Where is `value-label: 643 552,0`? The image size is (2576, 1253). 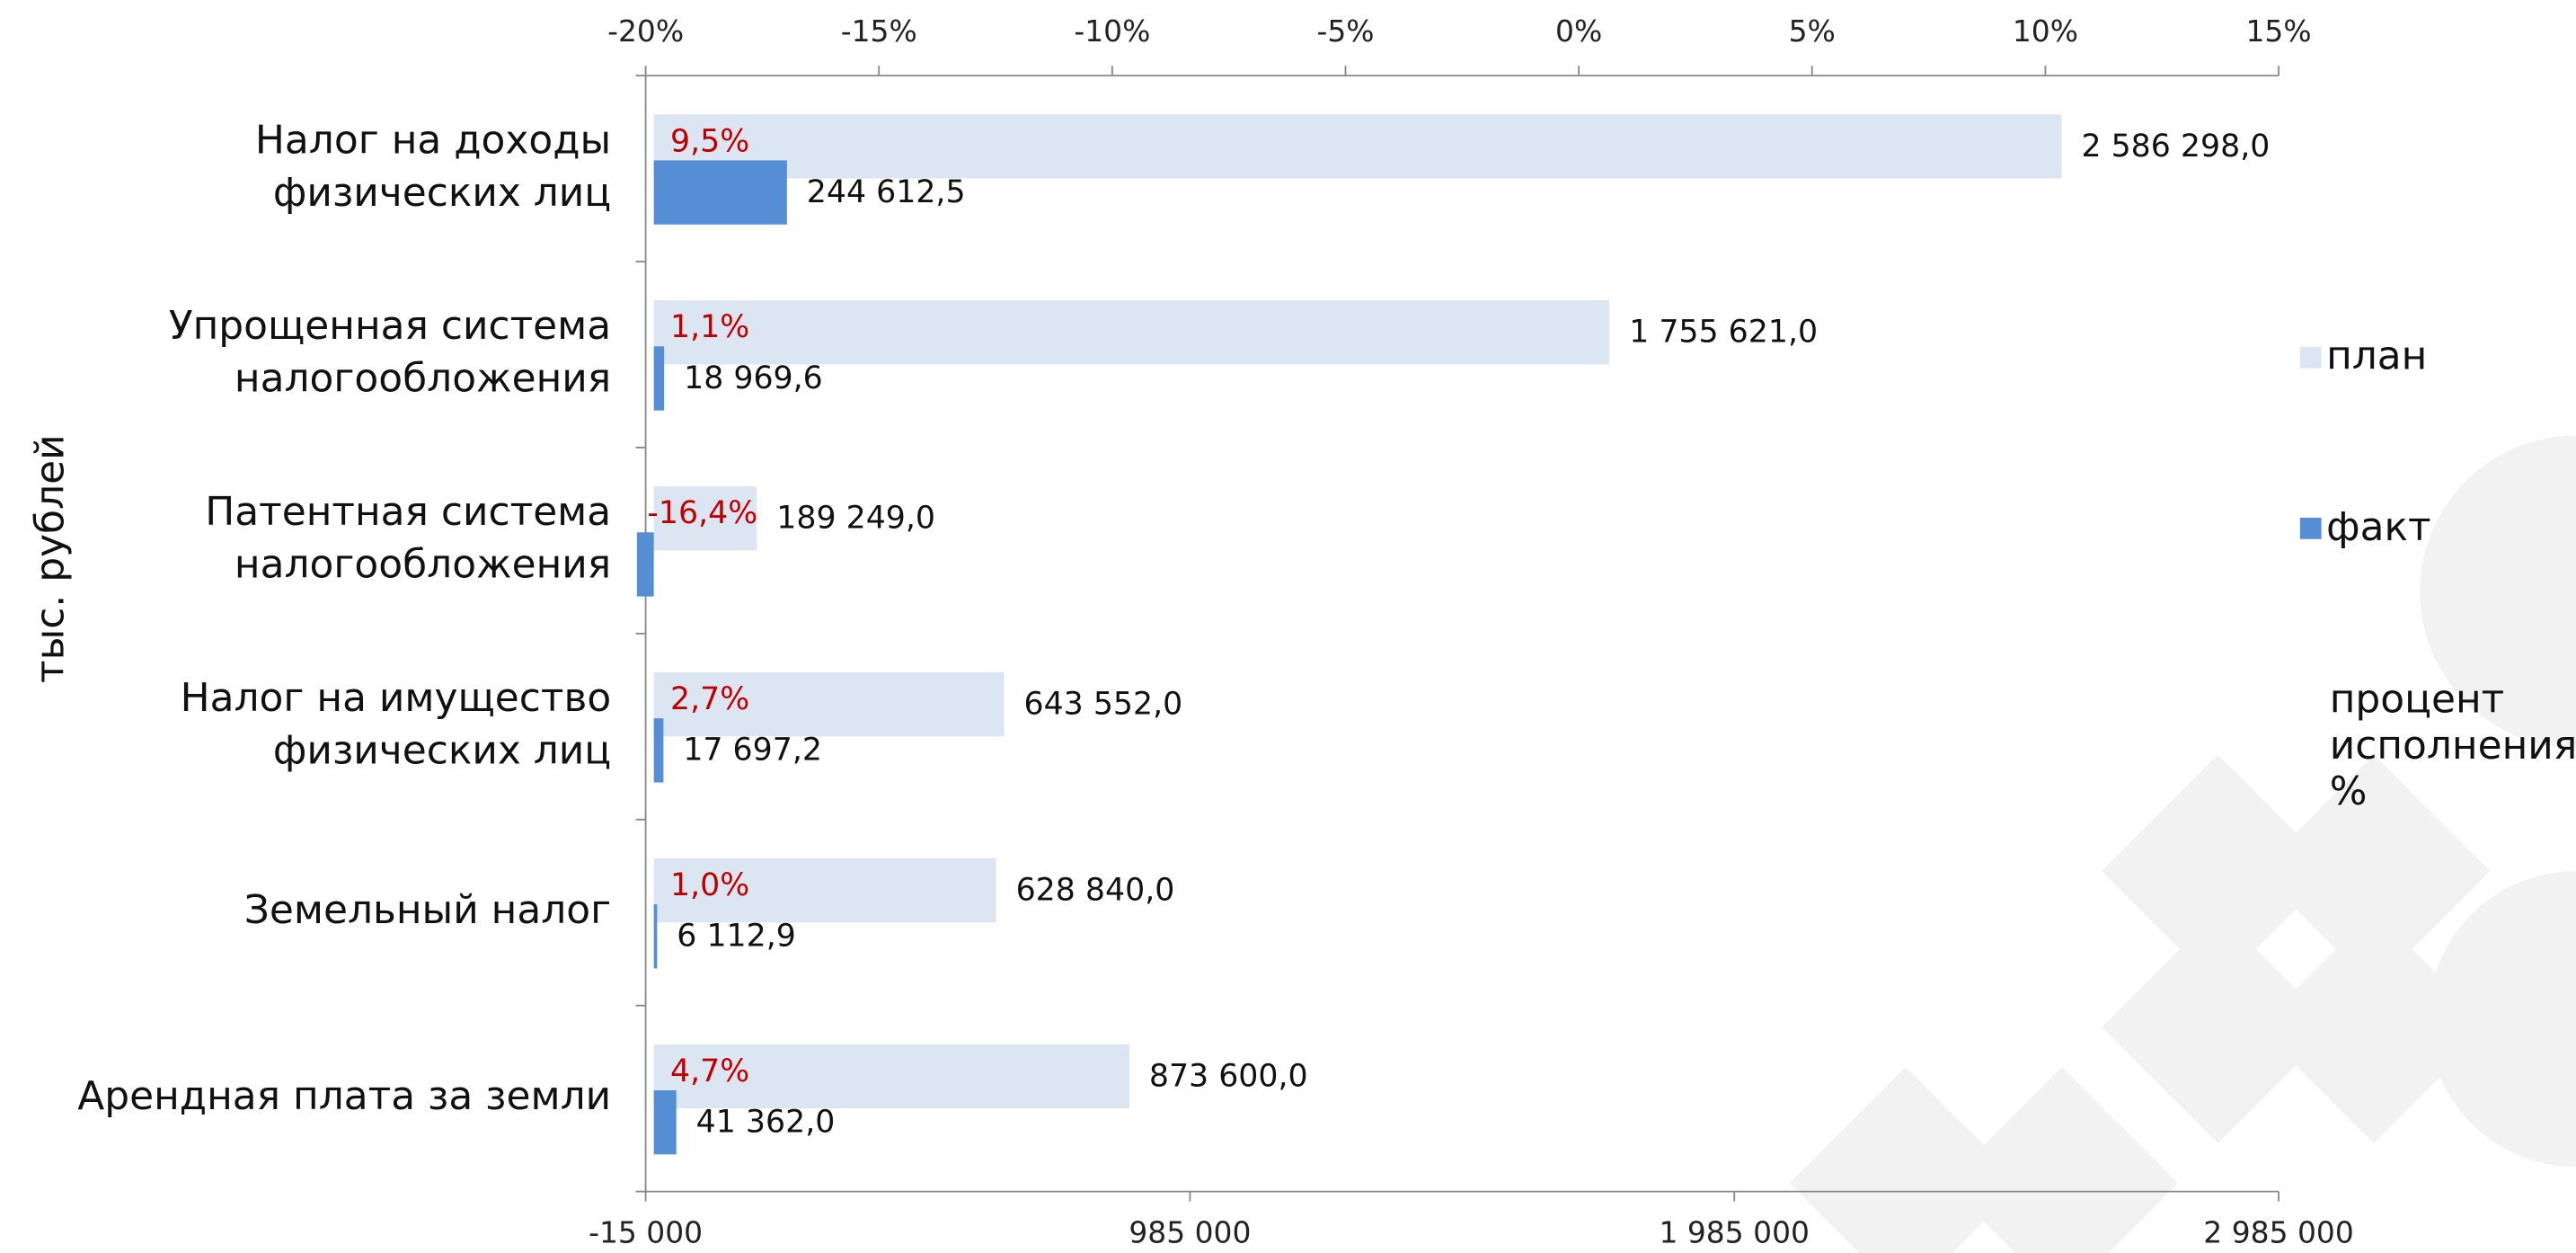 value-label: 643 552,0 is located at coordinates (1102, 705).